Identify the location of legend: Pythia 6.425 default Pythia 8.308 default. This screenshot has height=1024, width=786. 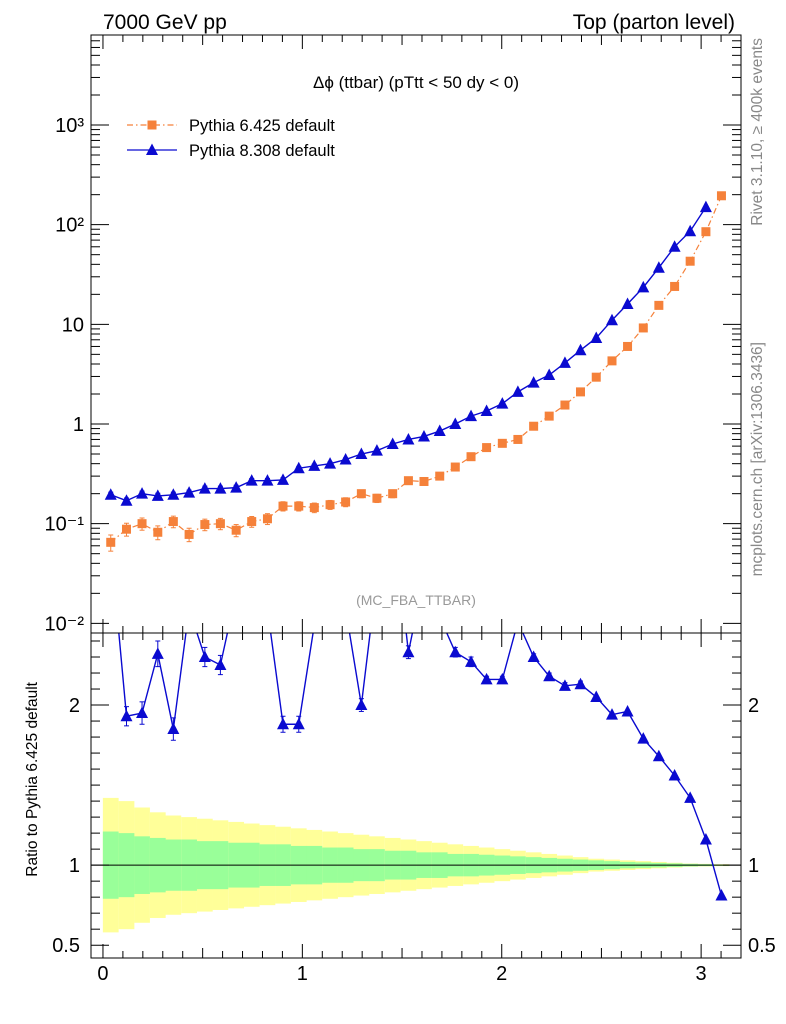
(231, 138).